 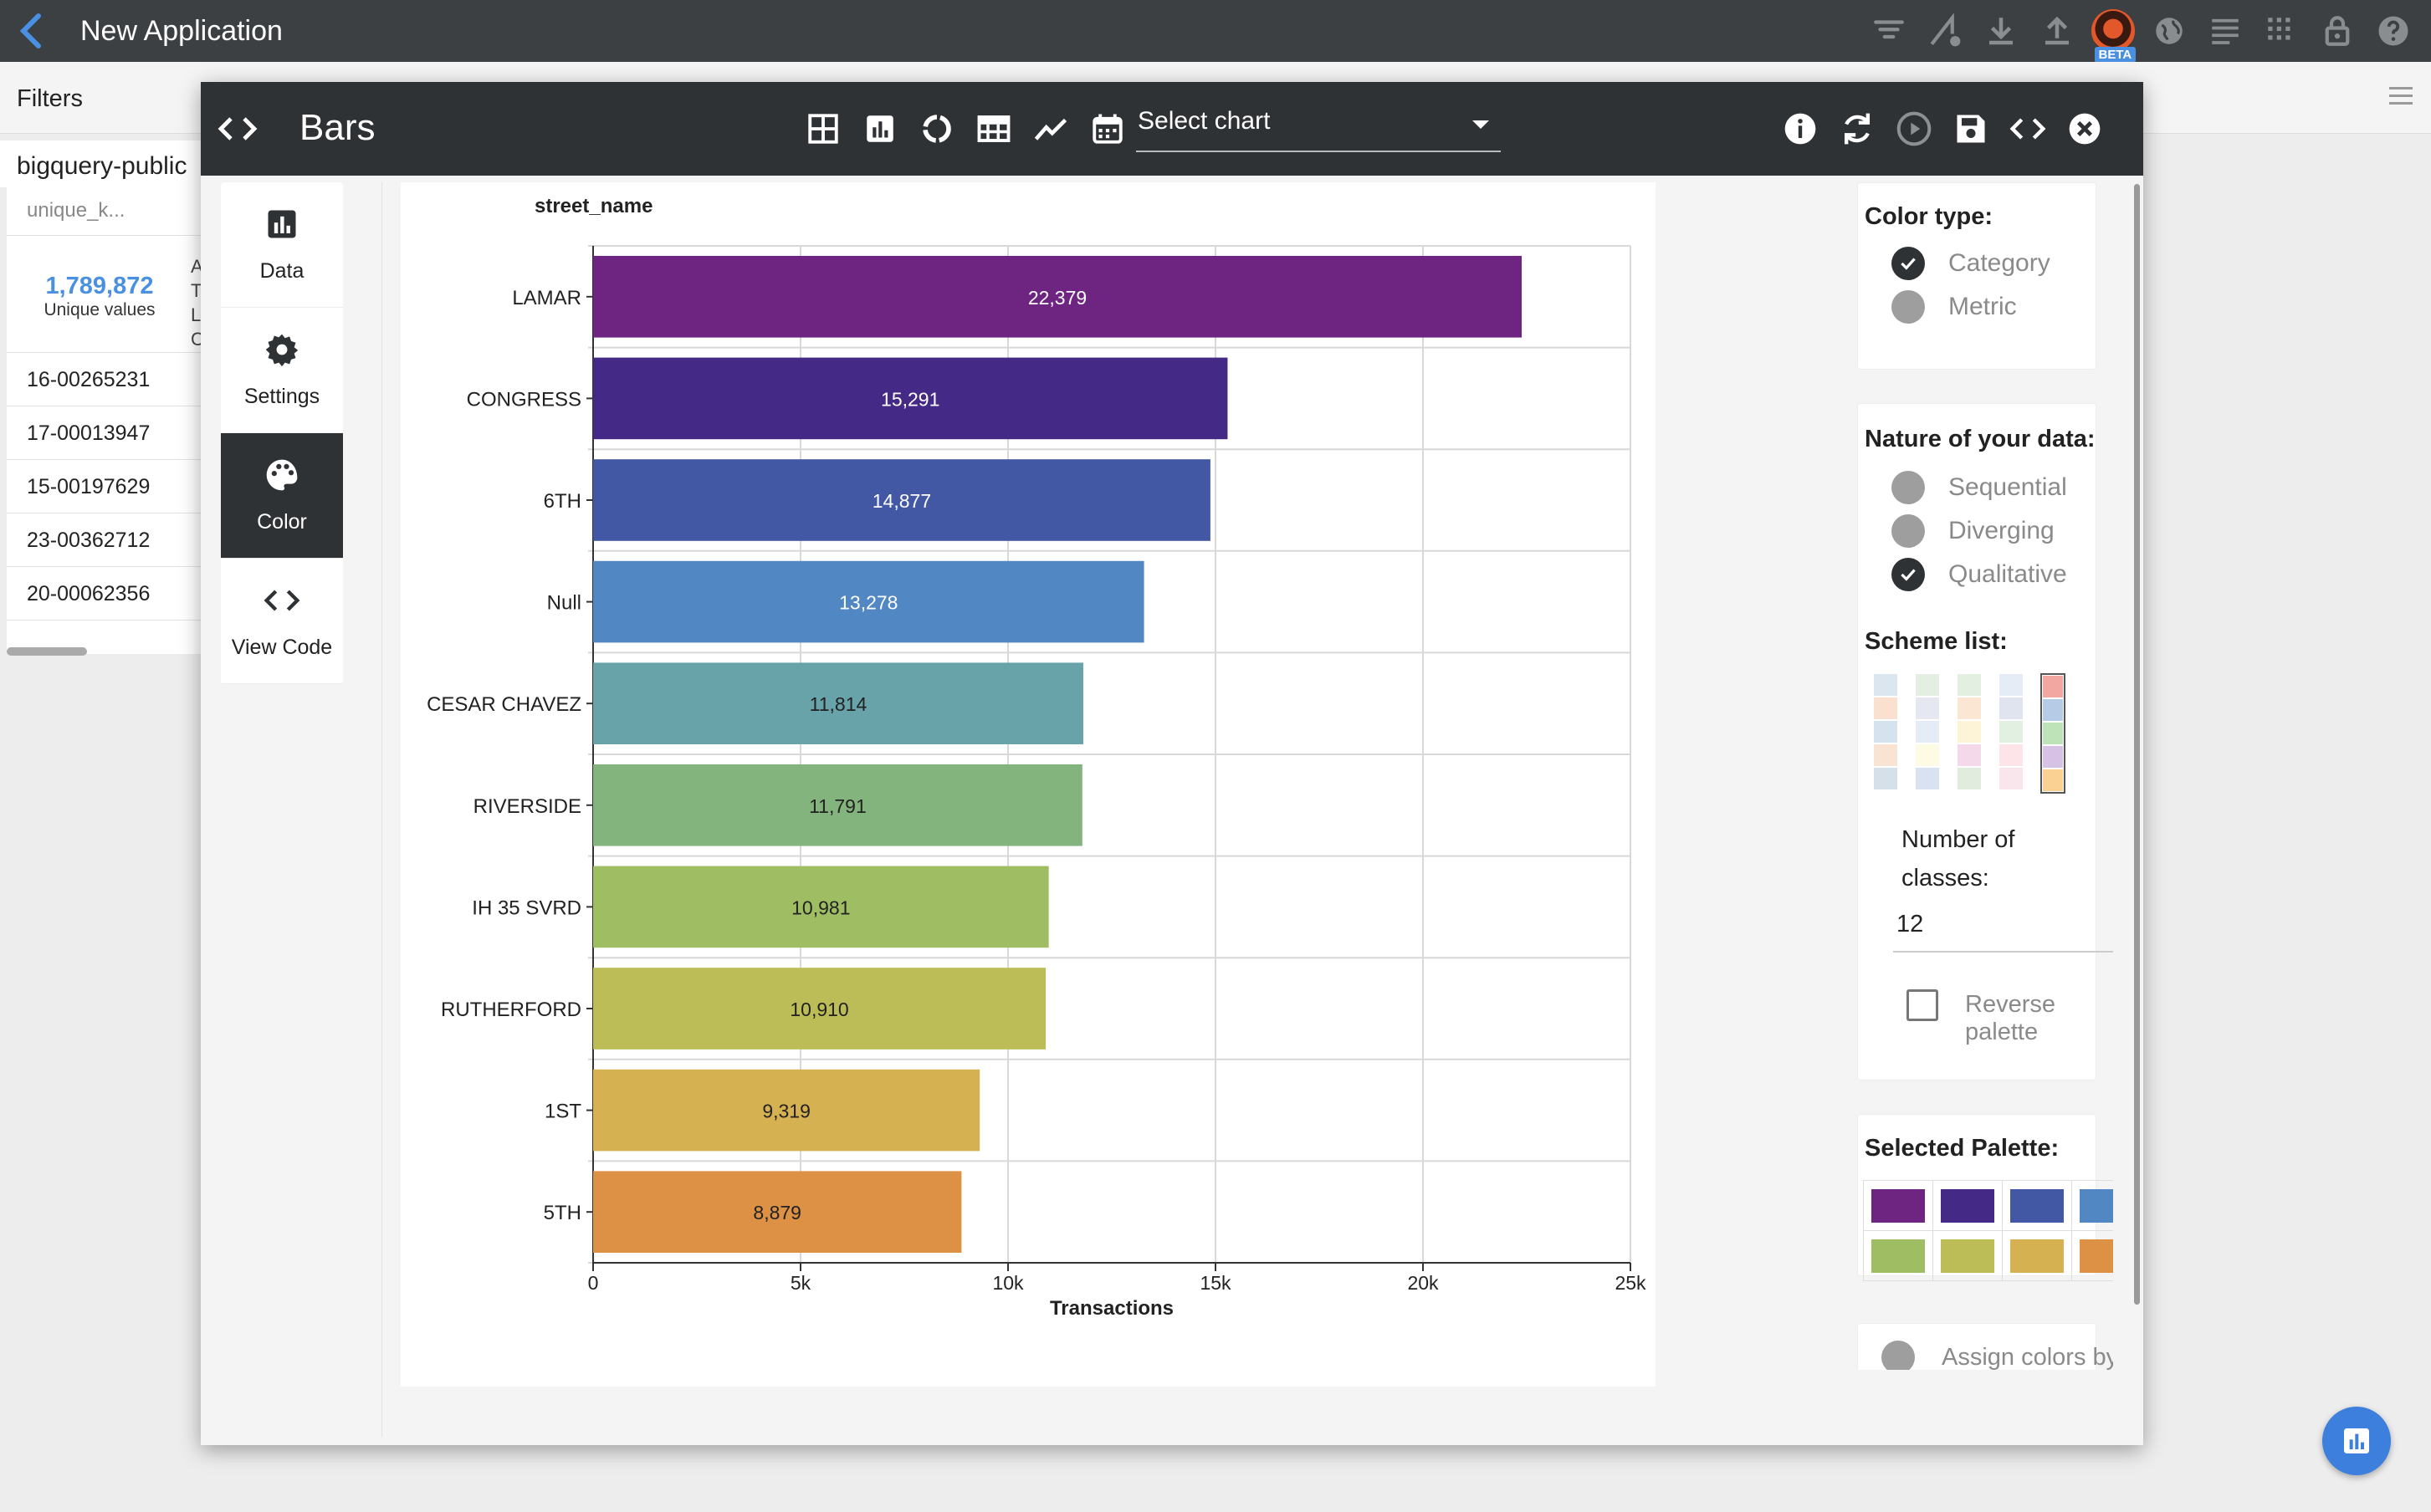 I want to click on user-menu: BETA, so click(x=2113, y=32).